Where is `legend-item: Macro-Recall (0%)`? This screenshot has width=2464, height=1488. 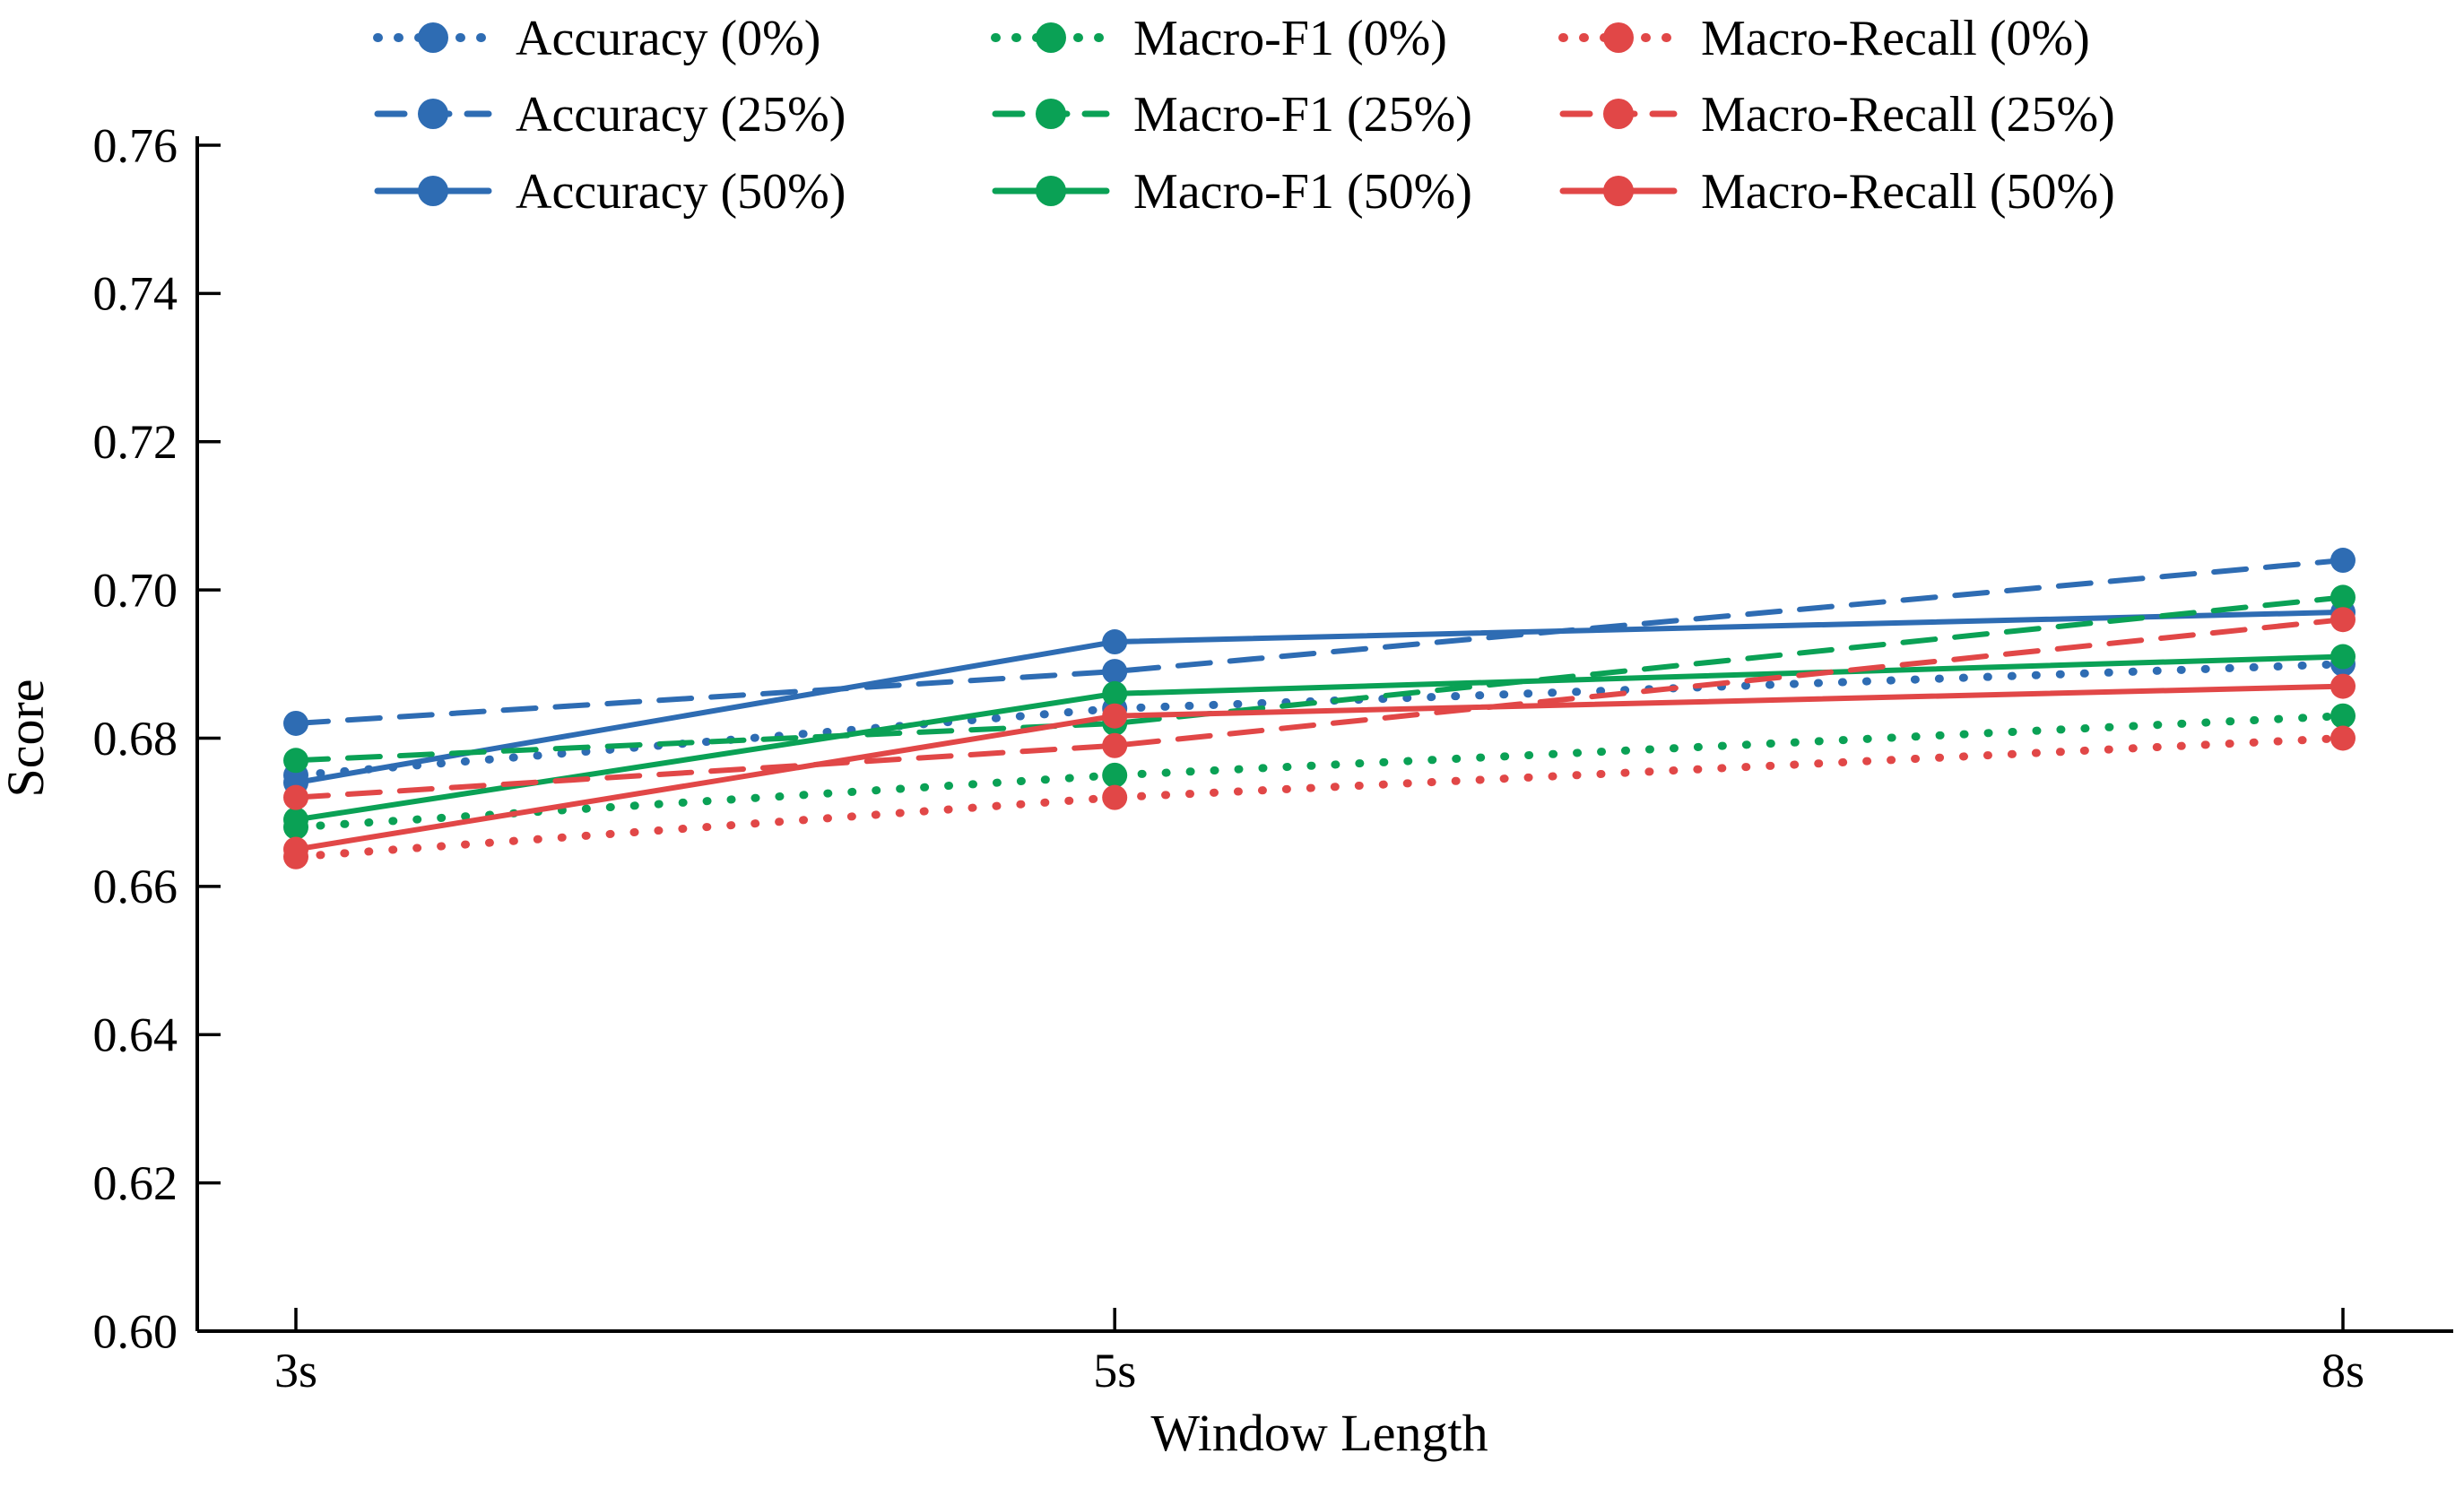
legend-item: Macro-Recall (0%) is located at coordinates (1824, 38).